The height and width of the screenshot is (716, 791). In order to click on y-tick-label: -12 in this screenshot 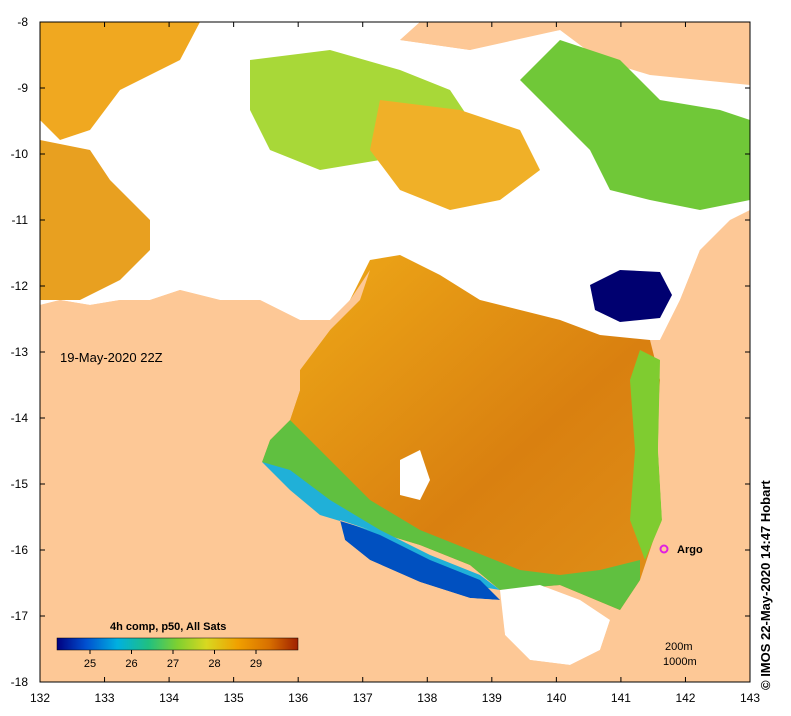, I will do `click(20, 286)`.